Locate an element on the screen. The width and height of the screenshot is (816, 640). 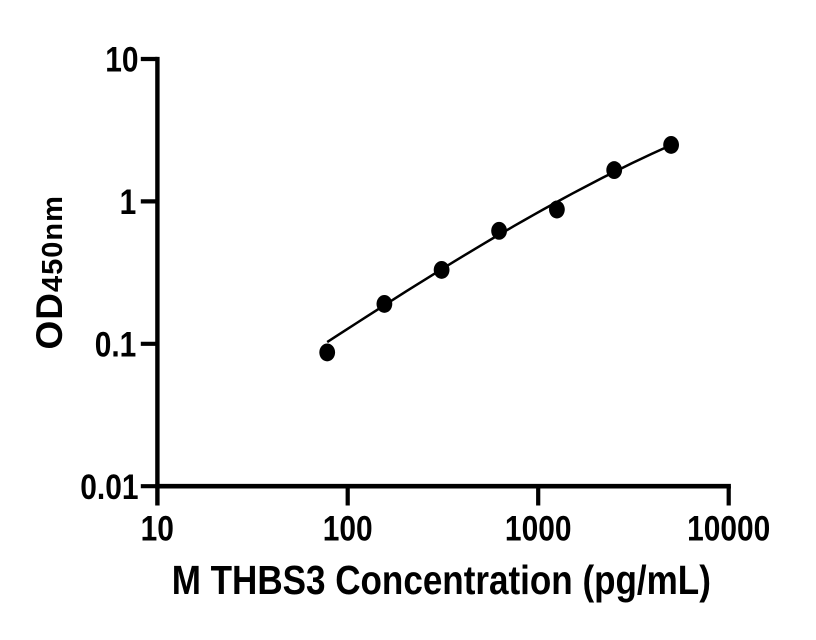
svg-text: 10000 is located at coordinates (728, 528).